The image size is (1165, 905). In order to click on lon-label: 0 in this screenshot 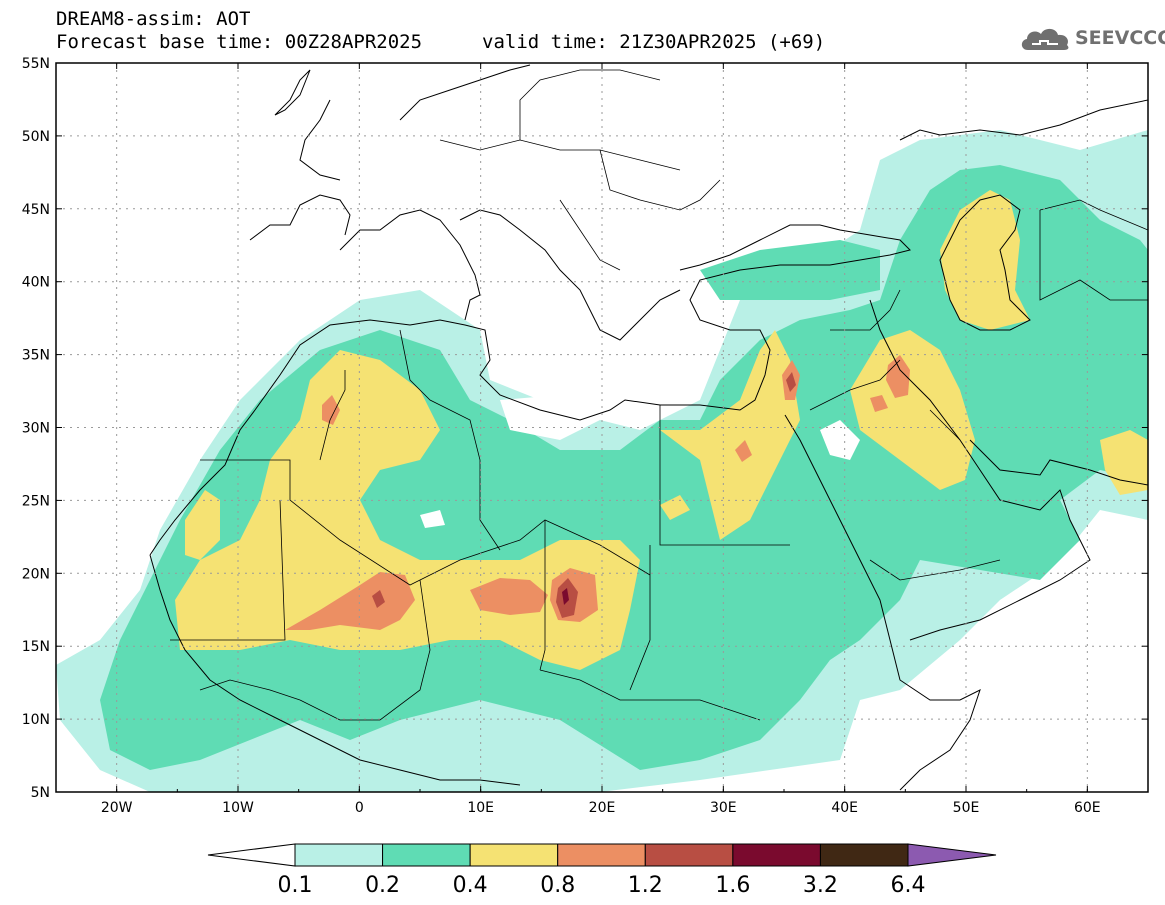, I will do `click(359, 808)`.